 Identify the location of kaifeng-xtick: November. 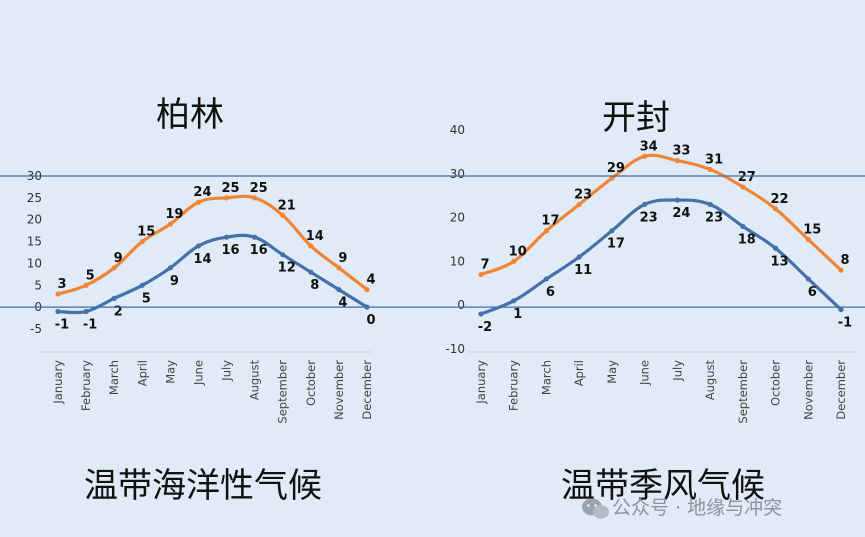
(808, 390).